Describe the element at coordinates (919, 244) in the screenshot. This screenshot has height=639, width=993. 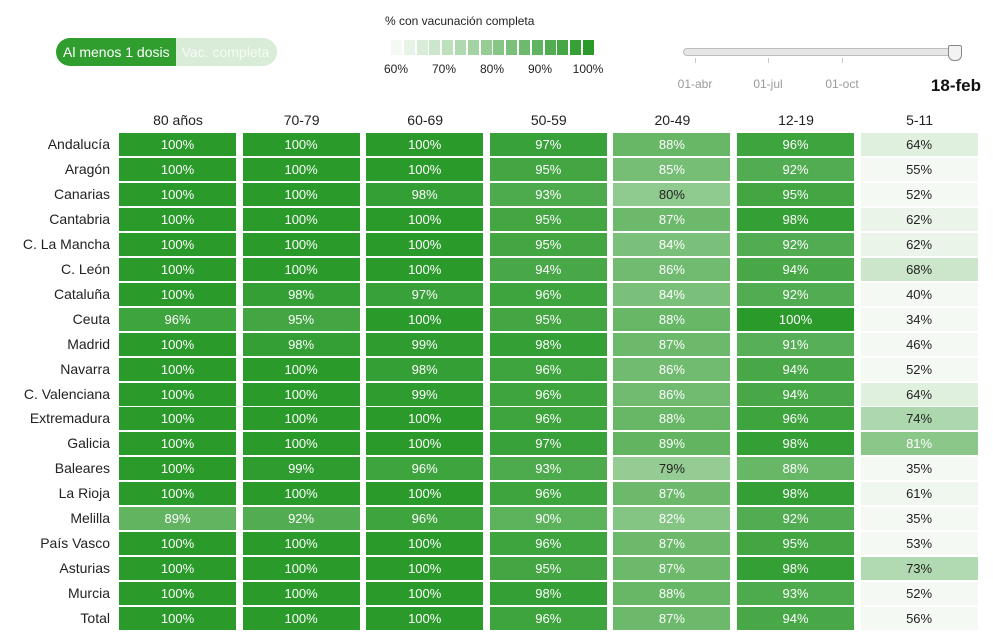
I see `heatmap-cell: 62%` at that location.